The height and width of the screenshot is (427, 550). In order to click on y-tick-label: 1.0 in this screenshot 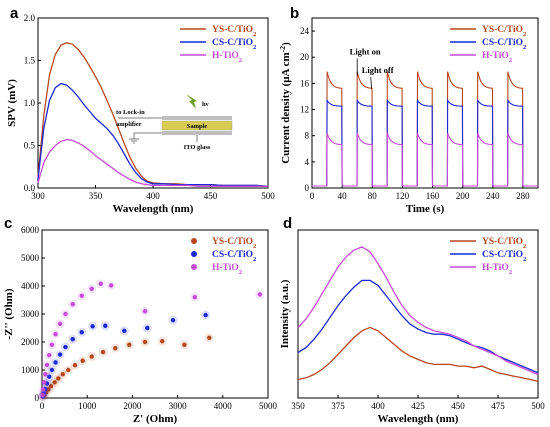, I will do `click(30, 103)`.